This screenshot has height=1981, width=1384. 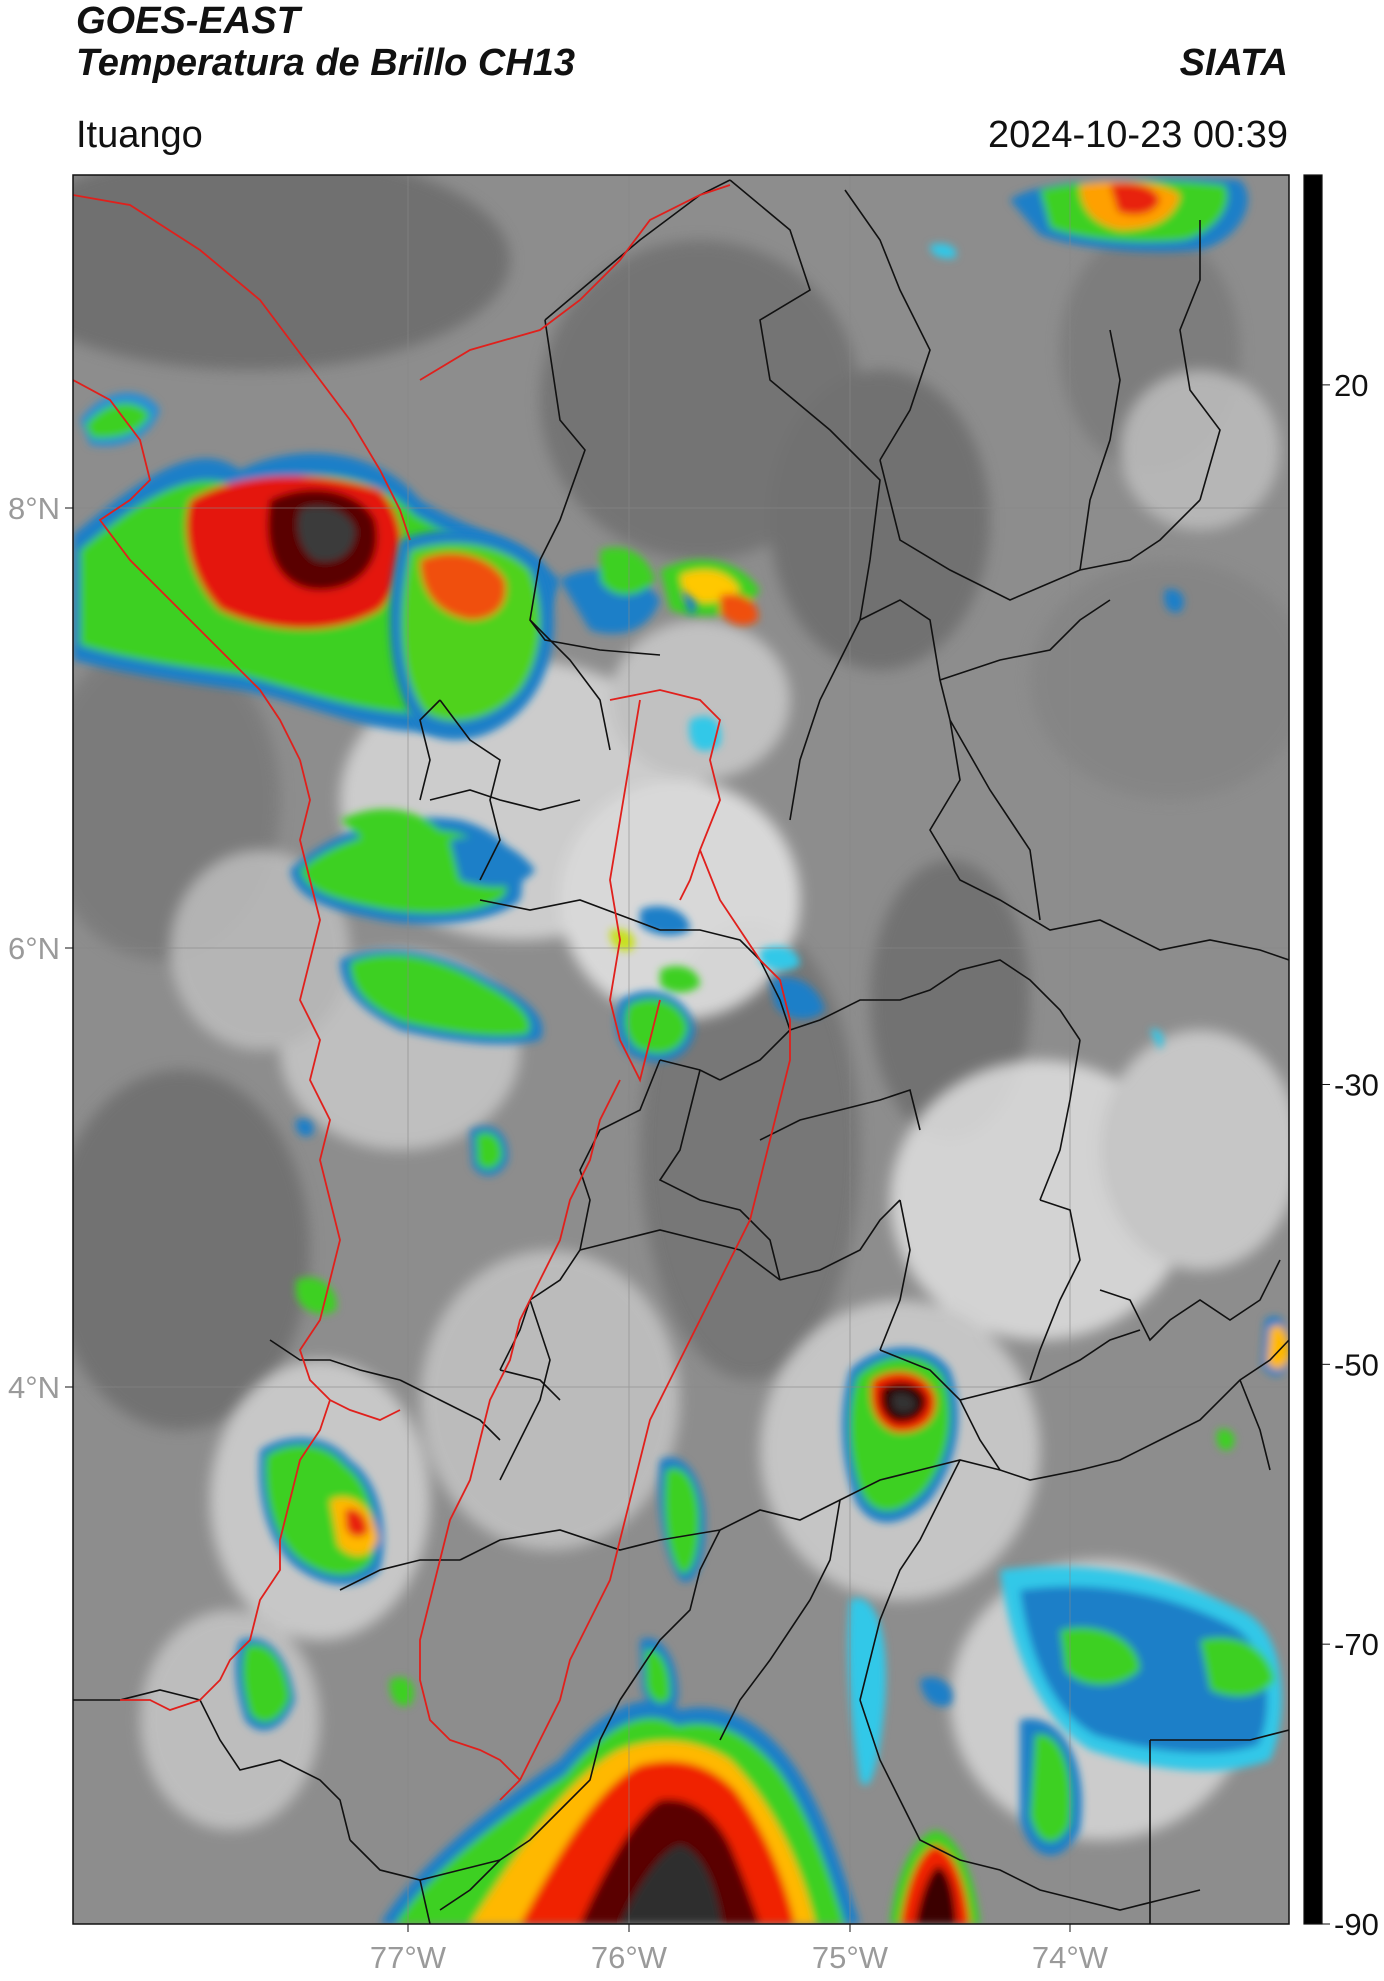 I want to click on lon-label-74w: 74°W, so click(x=1070, y=1957).